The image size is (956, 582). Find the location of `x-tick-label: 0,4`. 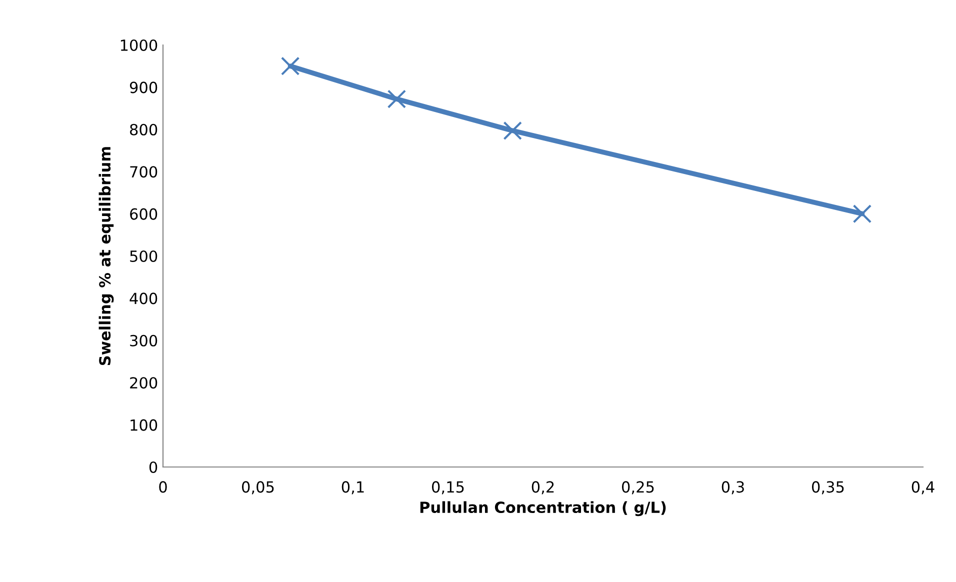

x-tick-label: 0,4 is located at coordinates (923, 487).